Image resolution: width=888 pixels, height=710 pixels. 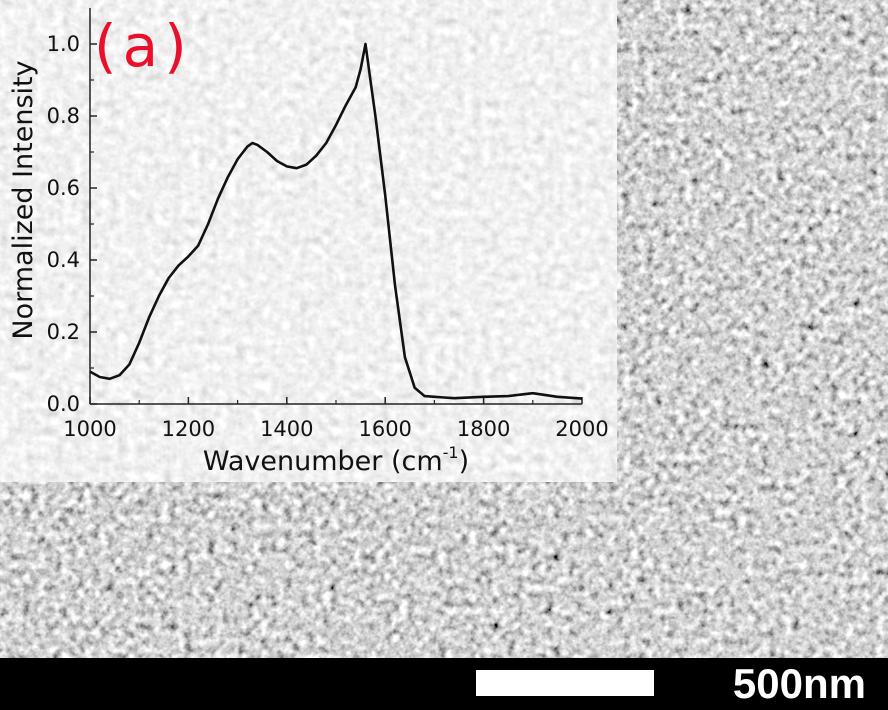 What do you see at coordinates (384, 429) in the screenshot?
I see `x-tick-label: 1600` at bounding box center [384, 429].